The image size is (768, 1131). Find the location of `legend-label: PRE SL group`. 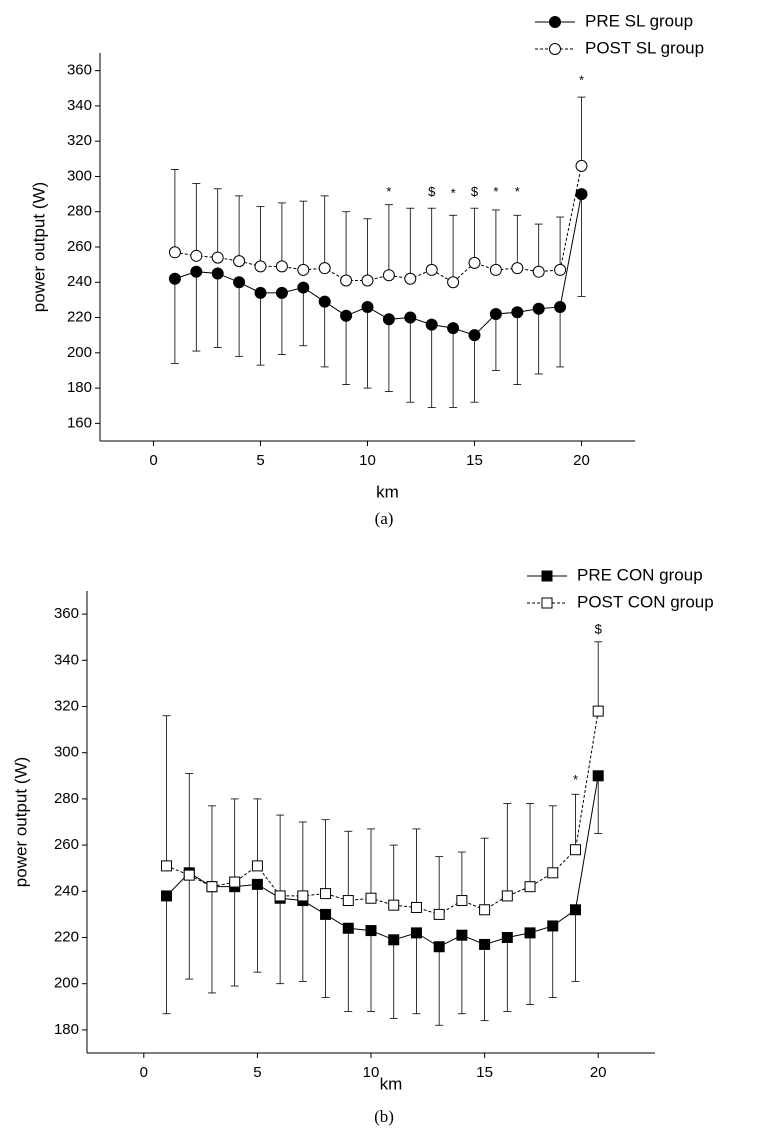

legend-label: PRE SL group is located at coordinates (639, 20).